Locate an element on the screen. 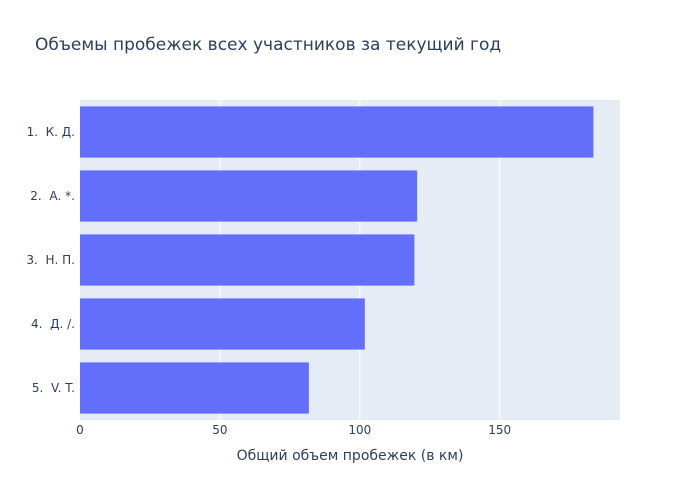 This screenshot has height=500, width=700. y-tick-label: 2. А. *. is located at coordinates (52, 196).